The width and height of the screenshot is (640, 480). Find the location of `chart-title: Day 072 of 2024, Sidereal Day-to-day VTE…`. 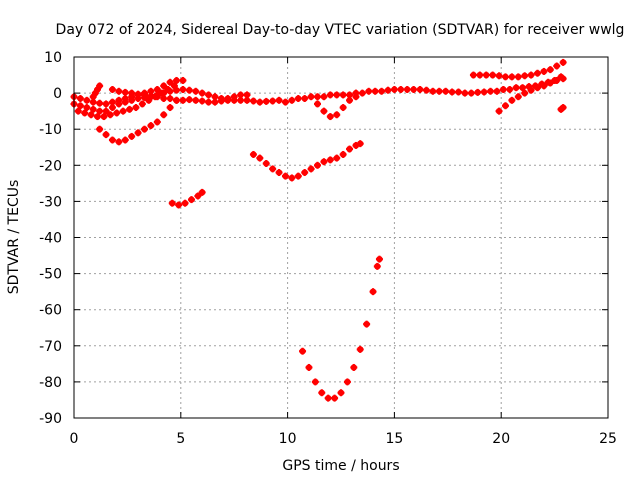

chart-title: Day 072 of 2024, Sidereal Day-to-day VTE… is located at coordinates (340, 30).